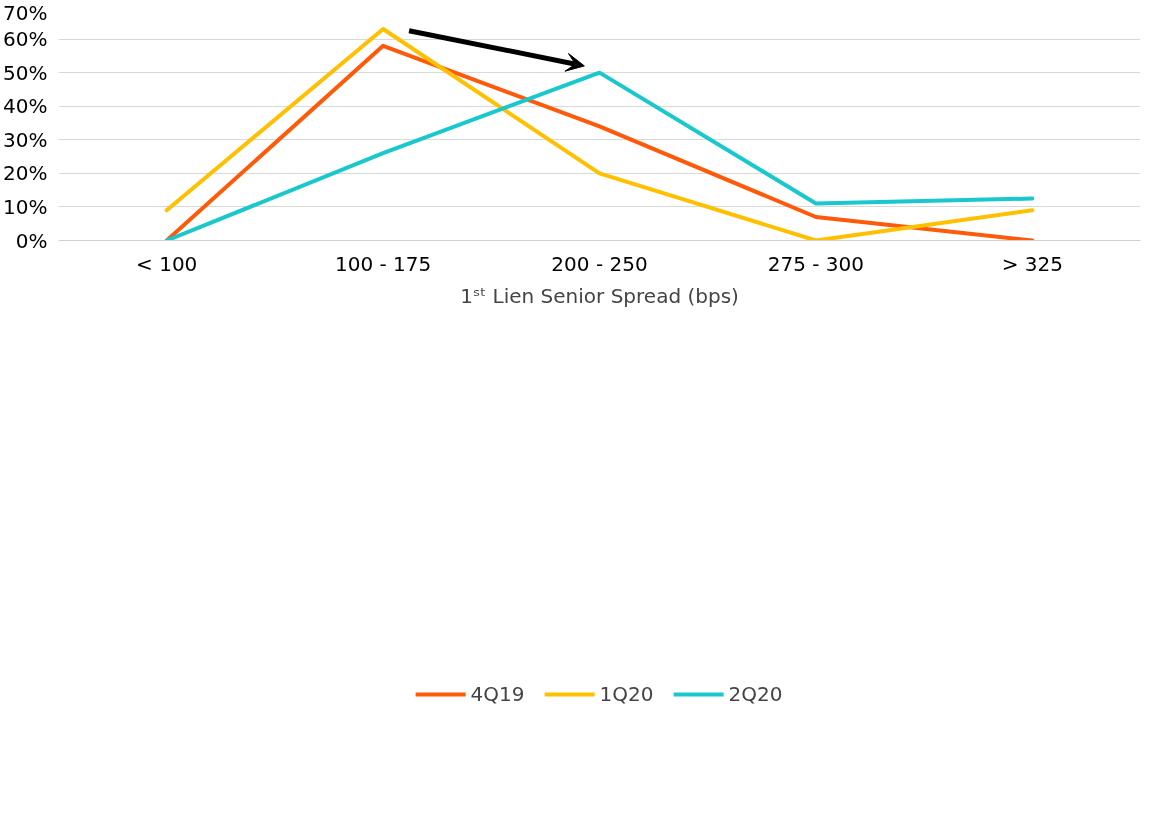 This screenshot has height=835, width=1168. What do you see at coordinates (599, 263) in the screenshot?
I see `x-tick-label: 200 - 250` at bounding box center [599, 263].